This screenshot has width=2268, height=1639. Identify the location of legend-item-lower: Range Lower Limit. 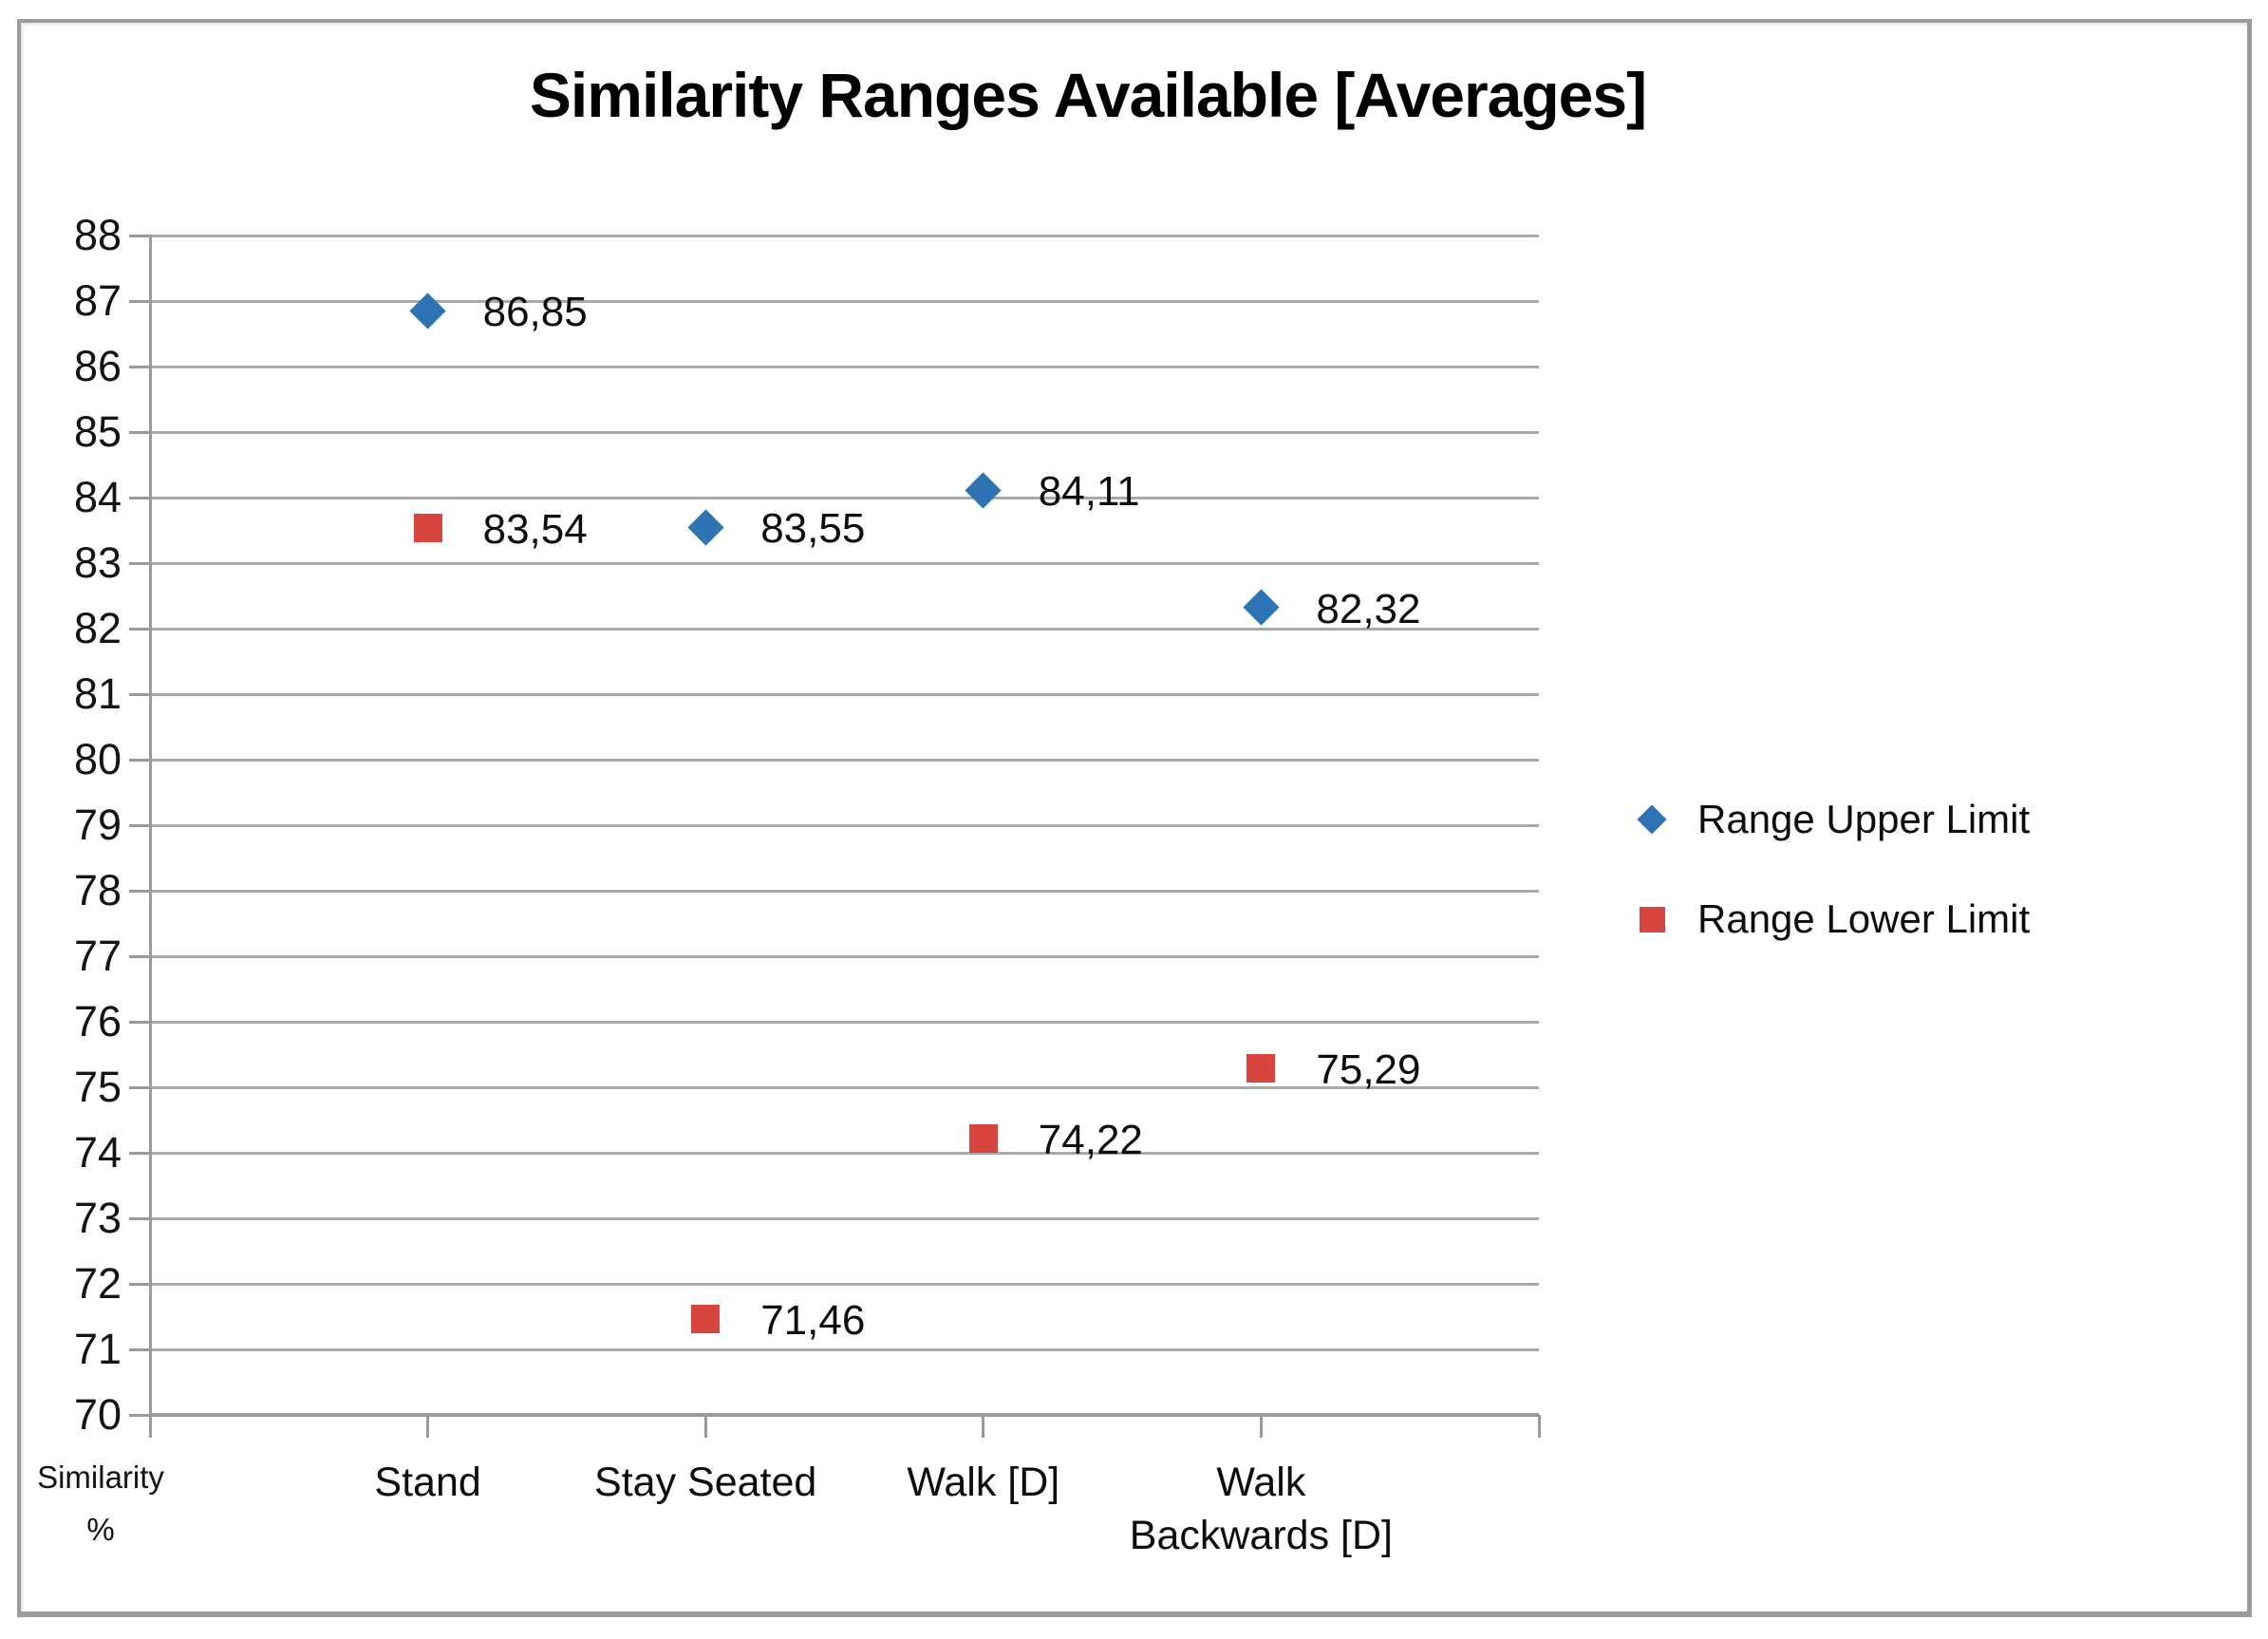
(1832, 919).